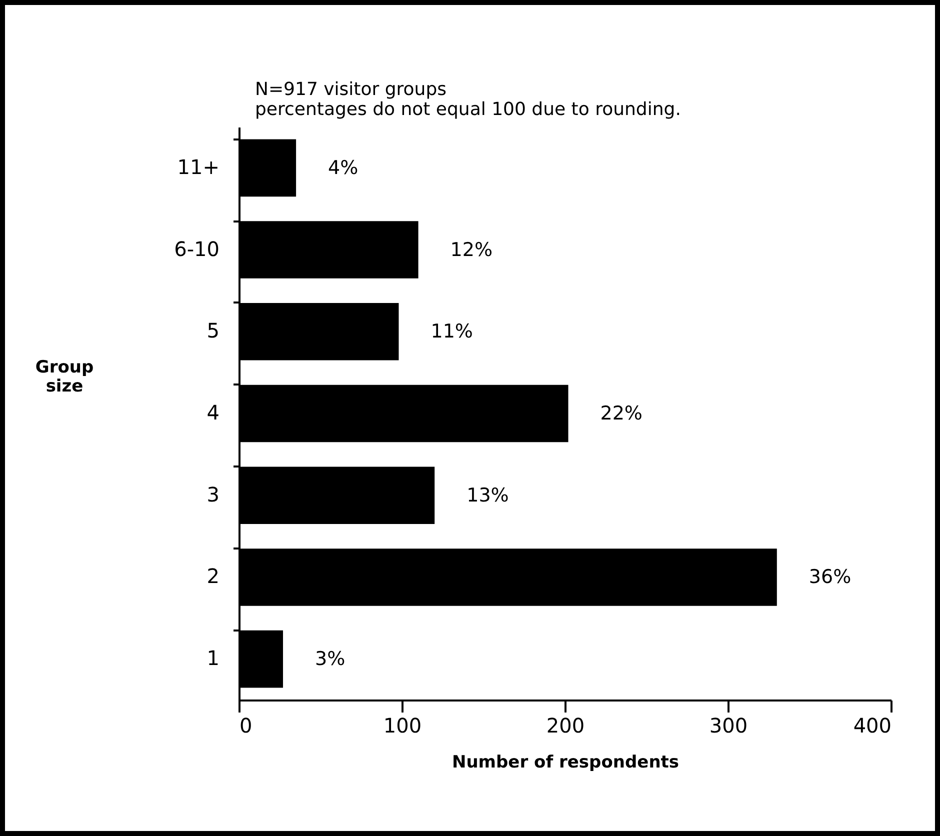 The height and width of the screenshot is (836, 940). What do you see at coordinates (402, 726) in the screenshot?
I see `x-tick-label: 100` at bounding box center [402, 726].